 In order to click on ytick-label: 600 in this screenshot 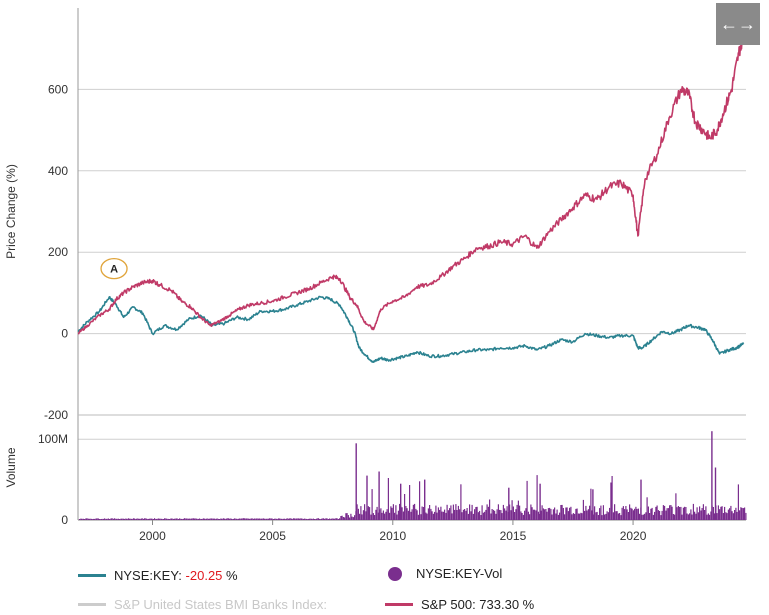, I will do `click(58, 89)`.